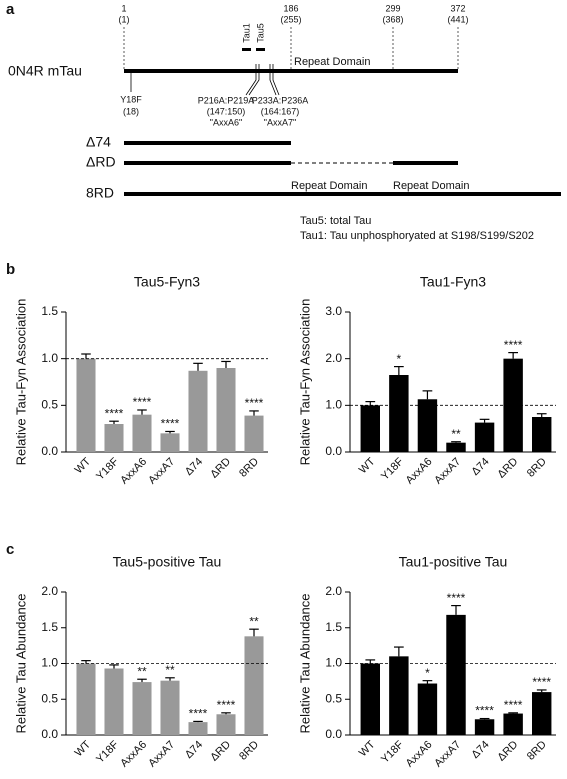 The image size is (567, 779). What do you see at coordinates (45, 71) in the screenshot?
I see `construct-label: 0N4R mTau` at bounding box center [45, 71].